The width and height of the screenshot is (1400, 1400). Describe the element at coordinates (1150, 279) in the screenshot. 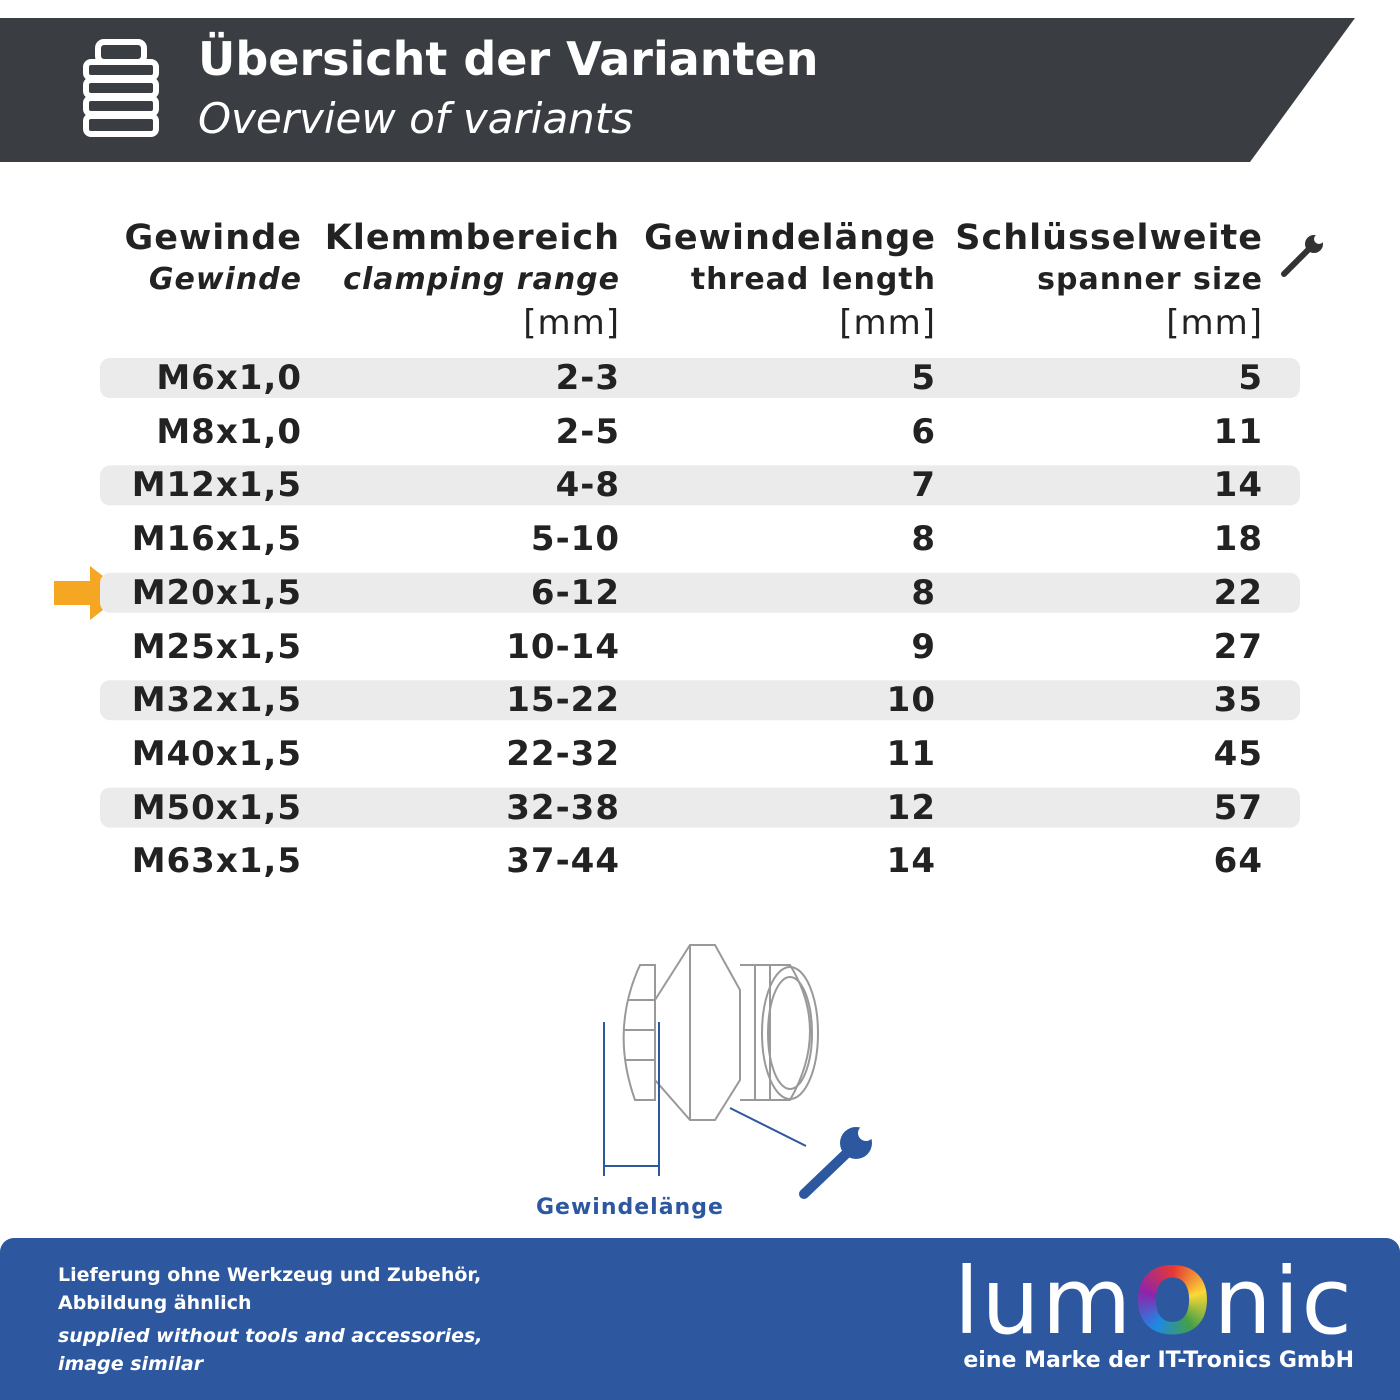

I see `column-header: spanner size` at that location.